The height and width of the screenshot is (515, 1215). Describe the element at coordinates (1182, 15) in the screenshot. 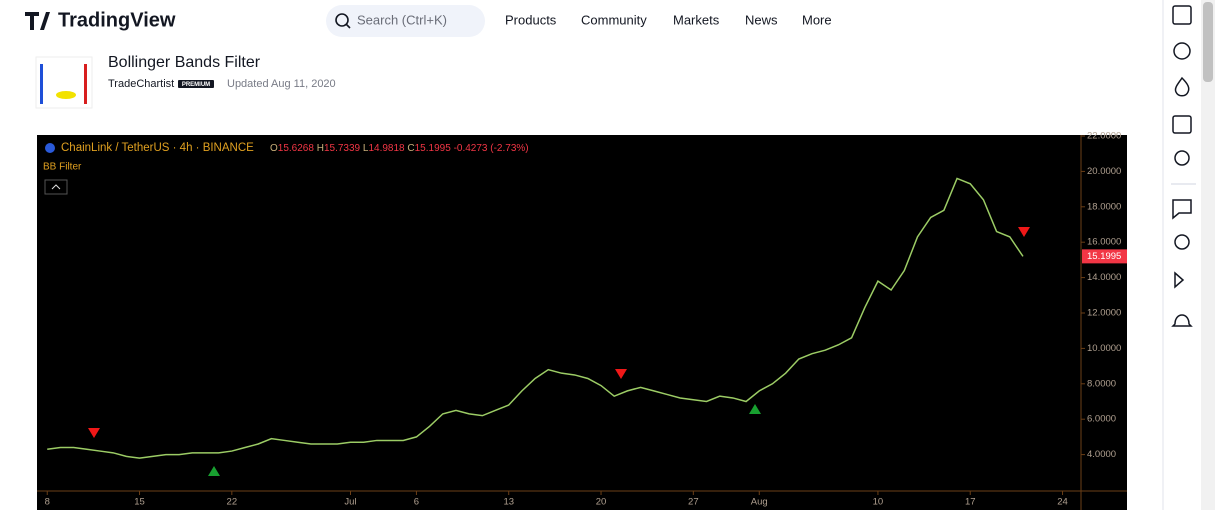

I see `watchlist-icon` at that location.